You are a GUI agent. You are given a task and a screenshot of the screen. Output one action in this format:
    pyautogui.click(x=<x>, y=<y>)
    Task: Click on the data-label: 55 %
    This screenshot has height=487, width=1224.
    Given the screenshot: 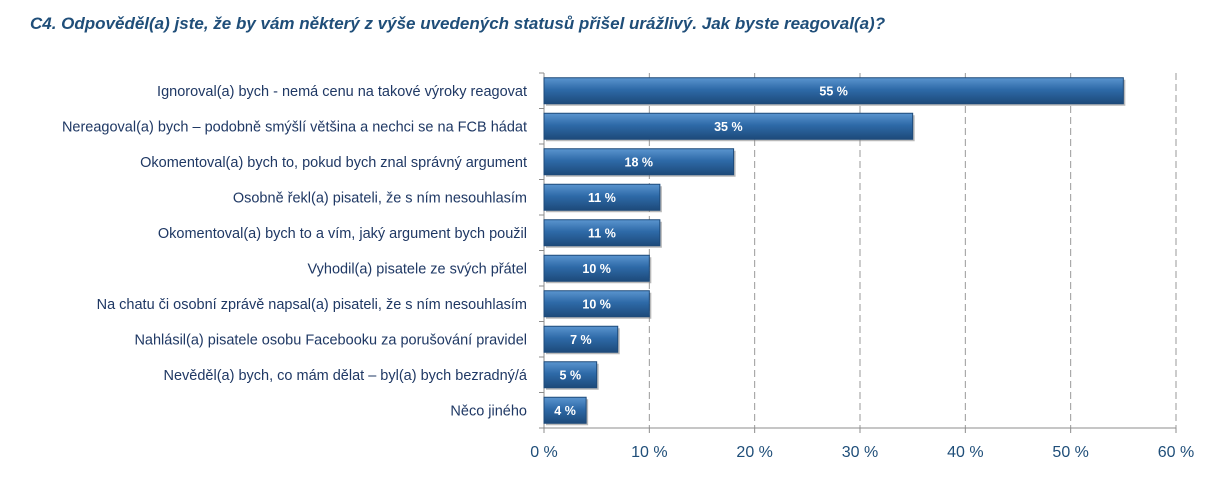 What is the action you would take?
    pyautogui.click(x=833, y=91)
    